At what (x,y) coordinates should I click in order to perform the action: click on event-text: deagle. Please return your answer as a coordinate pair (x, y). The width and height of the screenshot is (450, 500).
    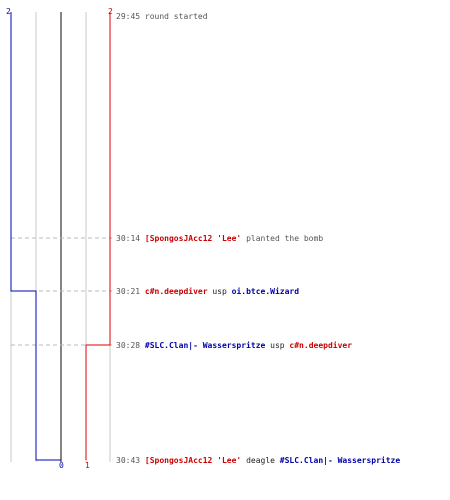
    Looking at the image, I should click on (260, 460).